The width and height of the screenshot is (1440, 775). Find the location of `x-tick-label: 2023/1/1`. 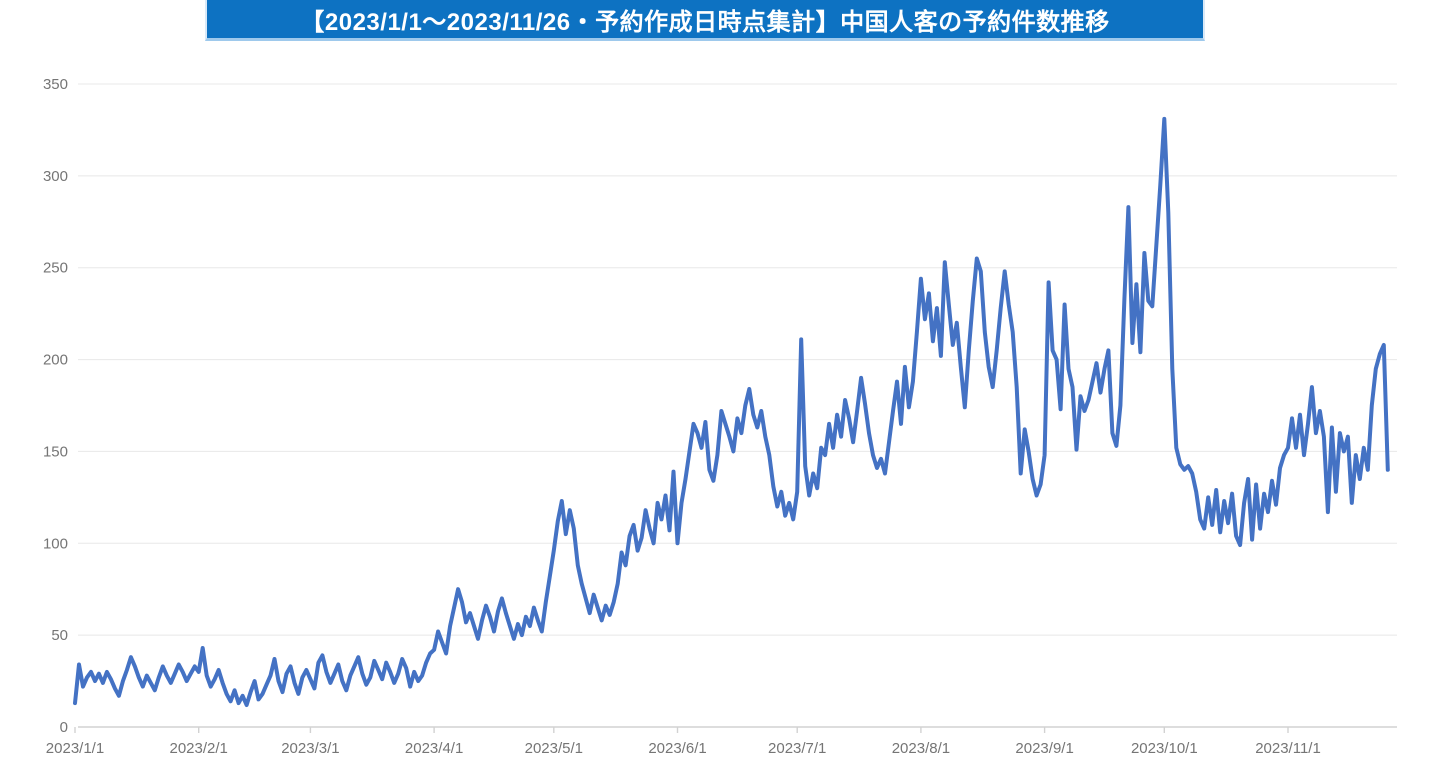

x-tick-label: 2023/1/1 is located at coordinates (75, 748).